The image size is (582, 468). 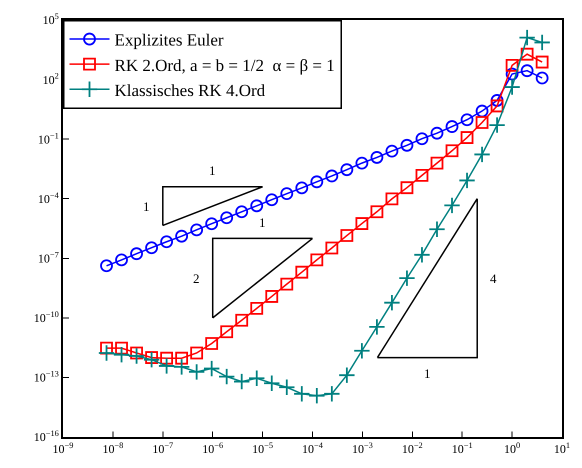 I want to click on x-tick-label: 10$^{−6}$, so click(x=213, y=448).